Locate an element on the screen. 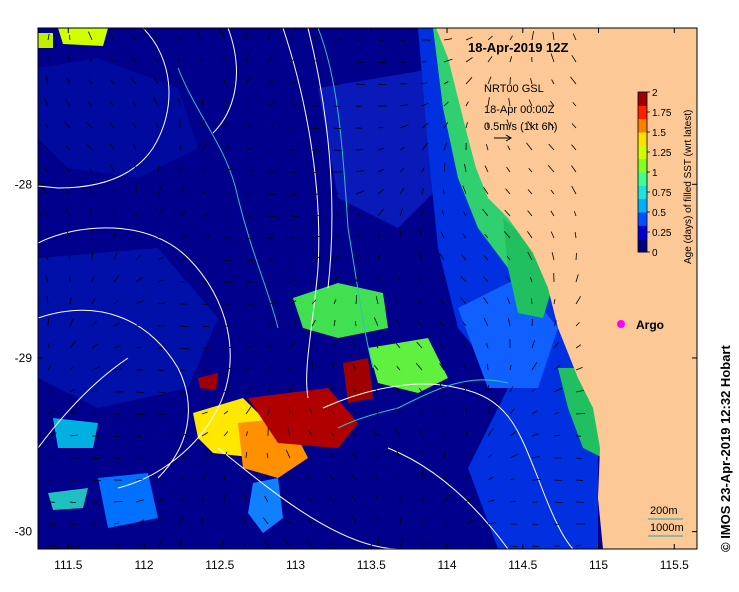  colorbar-tick-label: 1.25 is located at coordinates (662, 153).